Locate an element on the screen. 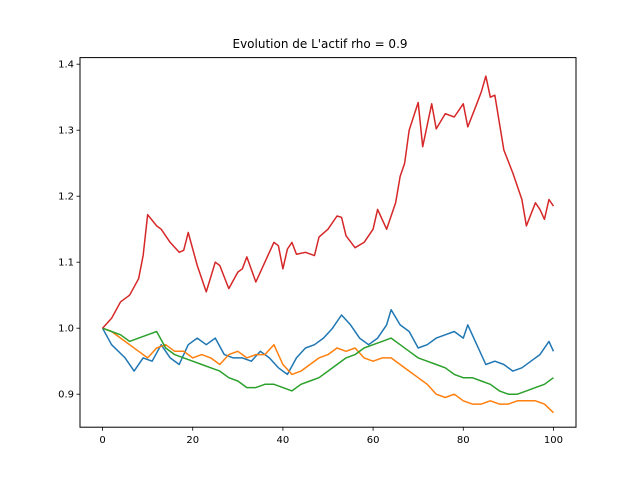 The image size is (640, 480). x-tick-label: 0 is located at coordinates (102, 440).